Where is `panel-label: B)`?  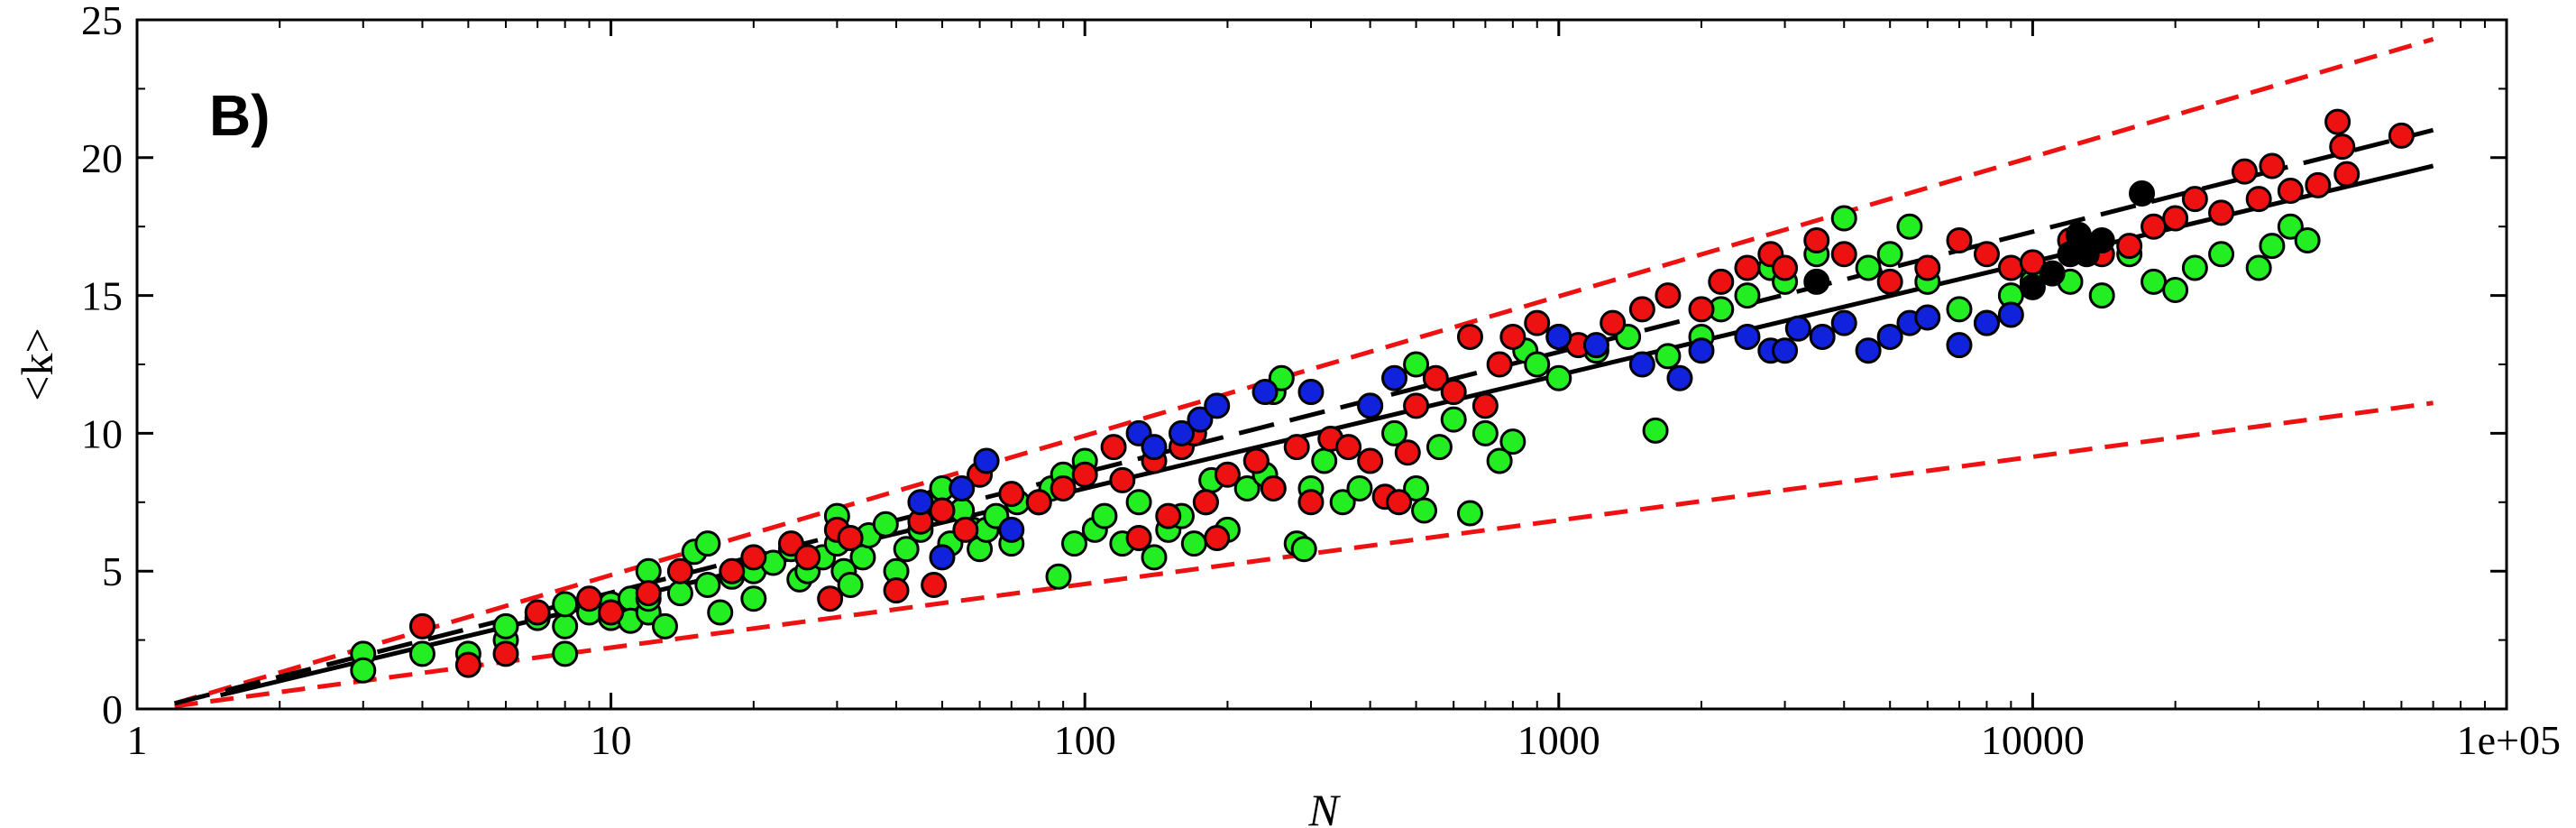 panel-label: B) is located at coordinates (239, 116).